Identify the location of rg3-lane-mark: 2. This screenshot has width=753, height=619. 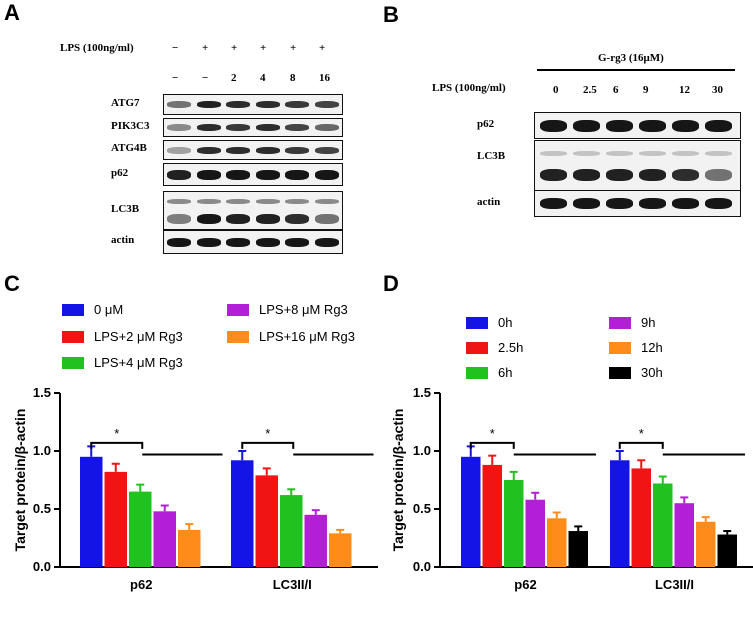
(234, 78).